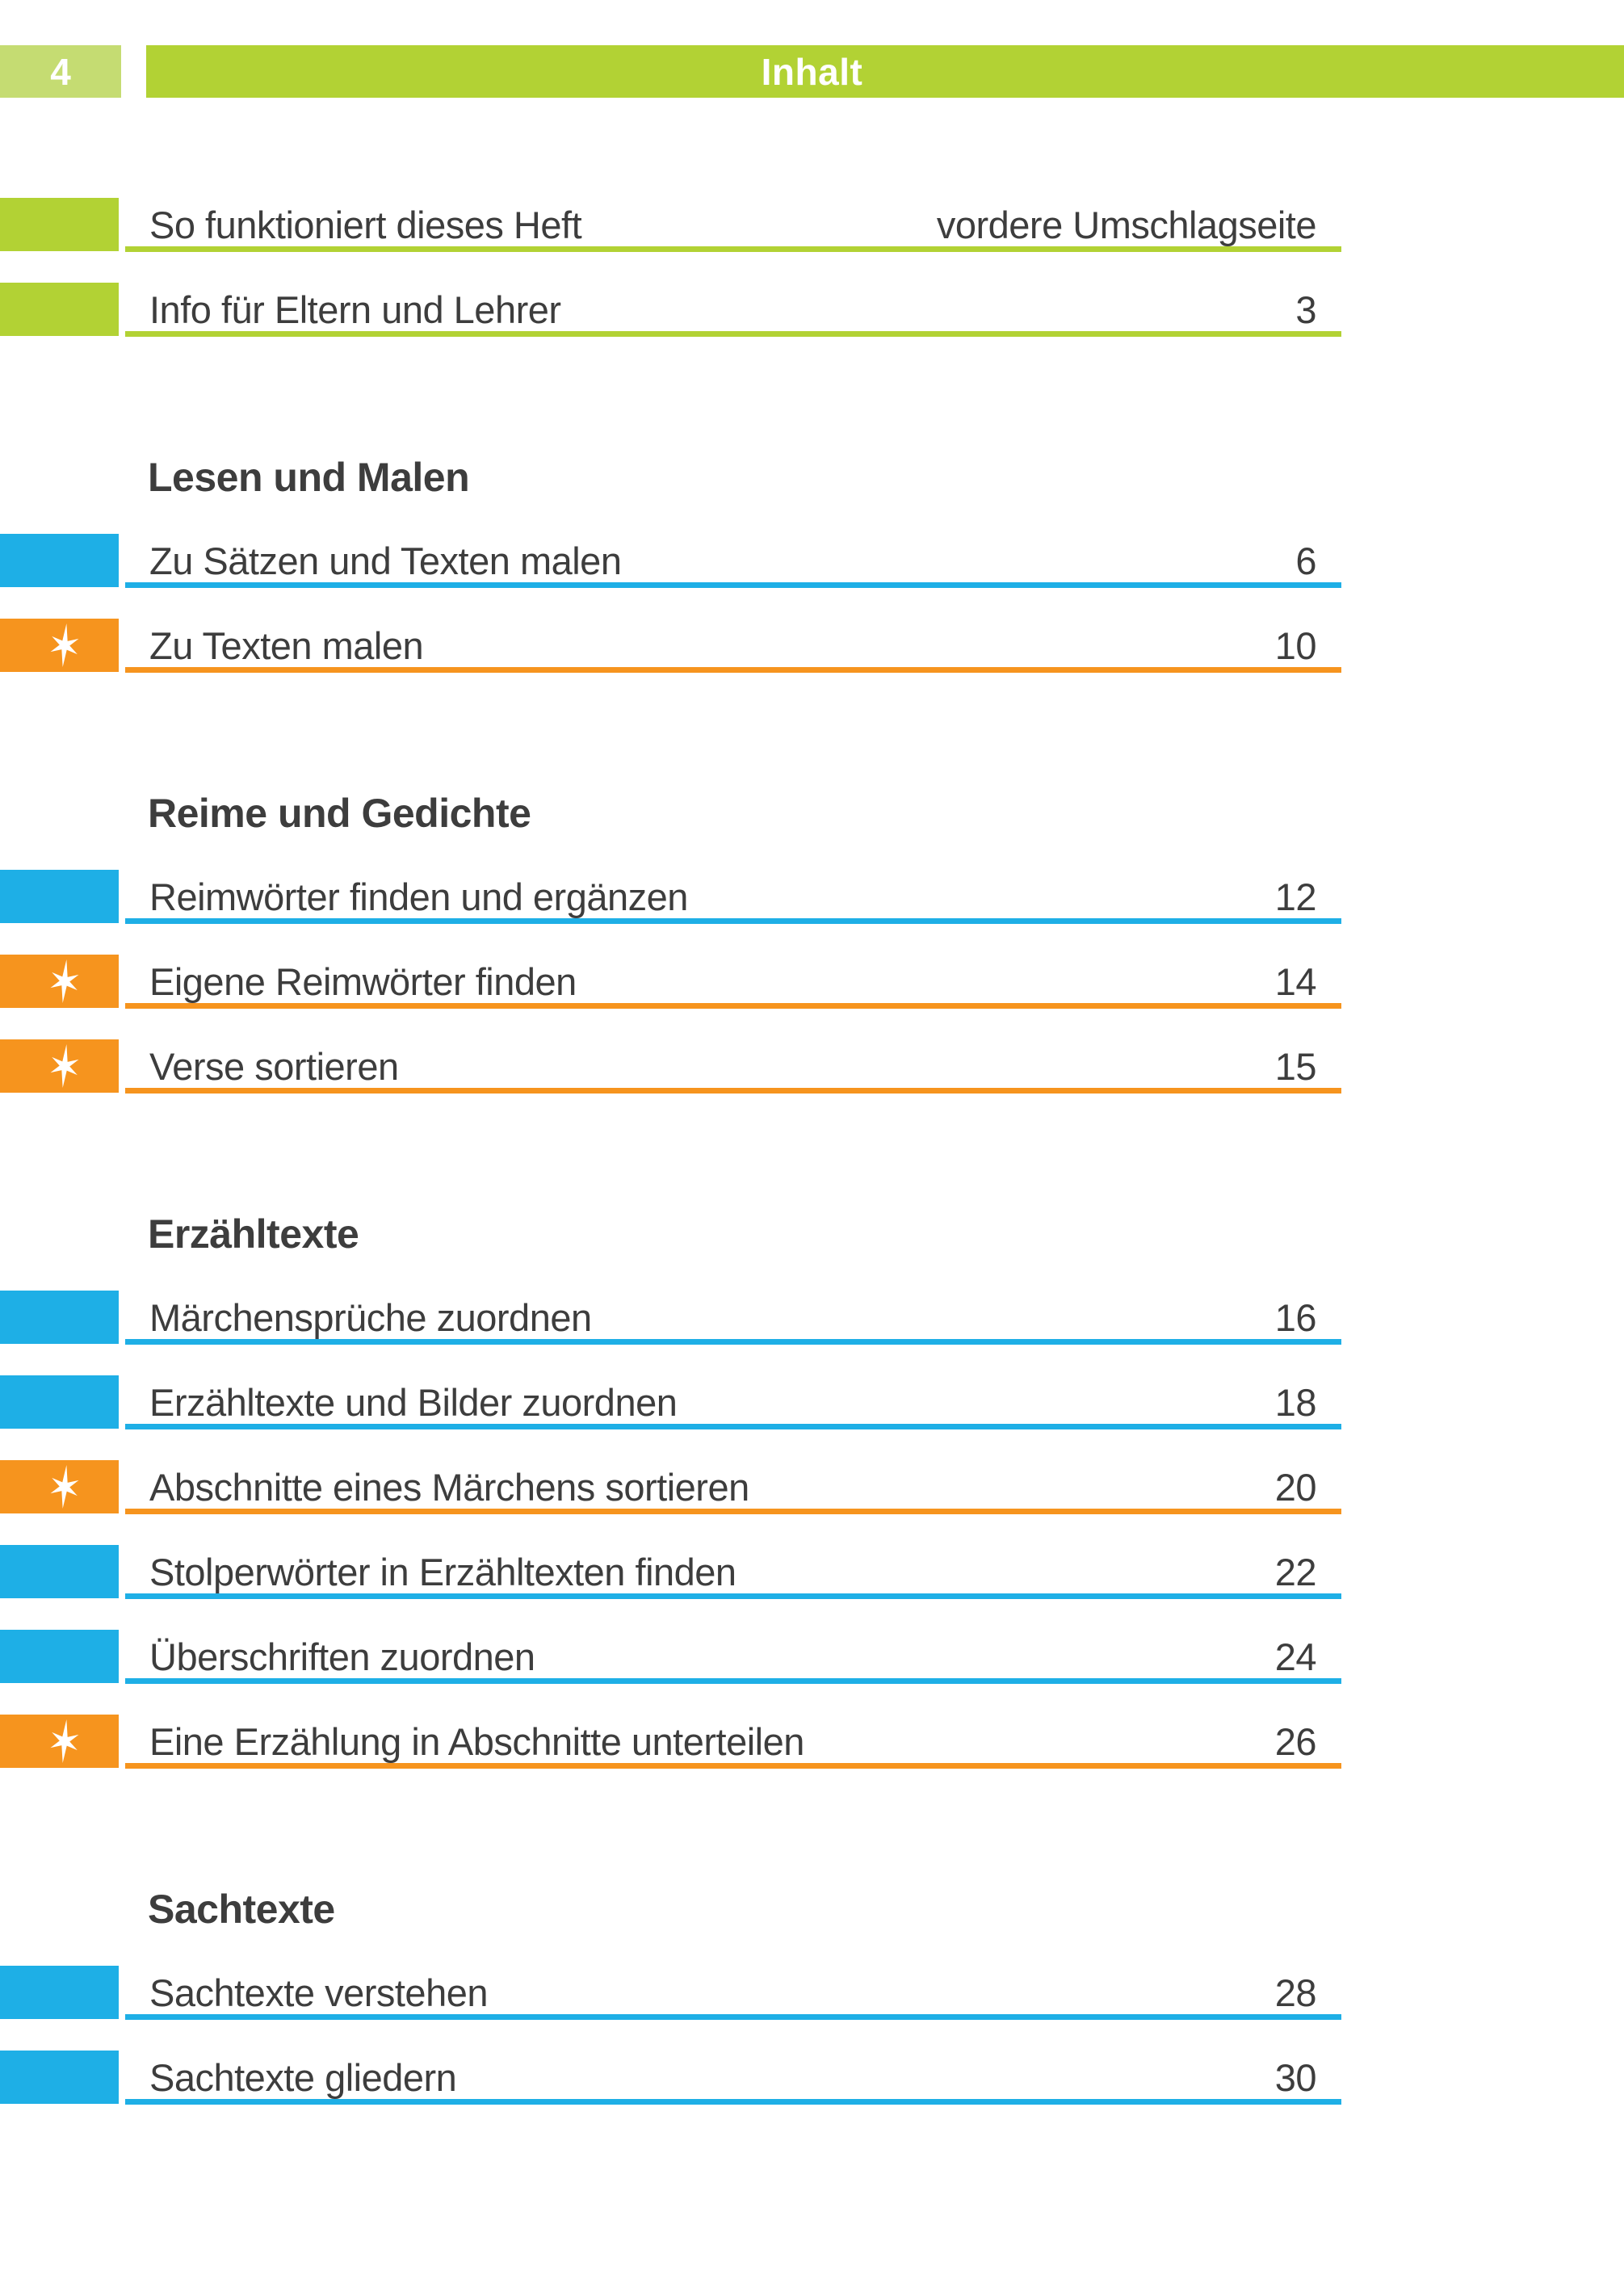  I want to click on page-title: Inhalt, so click(812, 72).